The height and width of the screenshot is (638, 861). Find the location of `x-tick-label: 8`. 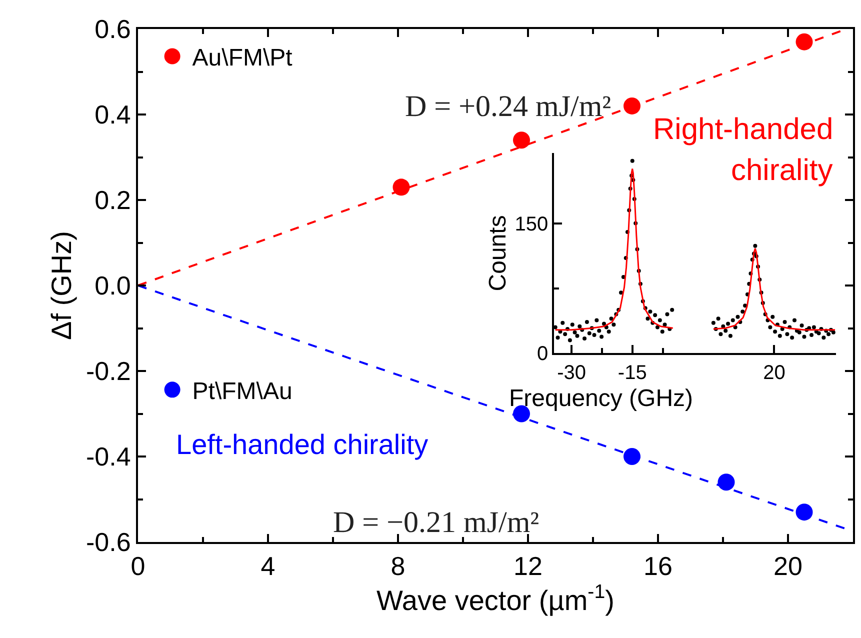

x-tick-label: 8 is located at coordinates (398, 566).